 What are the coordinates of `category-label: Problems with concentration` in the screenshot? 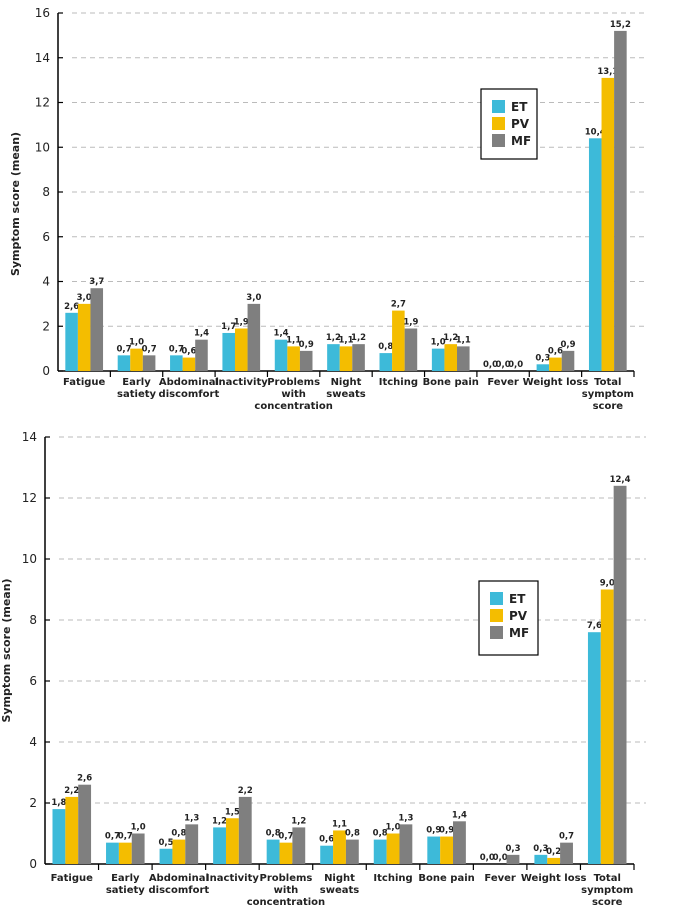 It's located at (293, 394).